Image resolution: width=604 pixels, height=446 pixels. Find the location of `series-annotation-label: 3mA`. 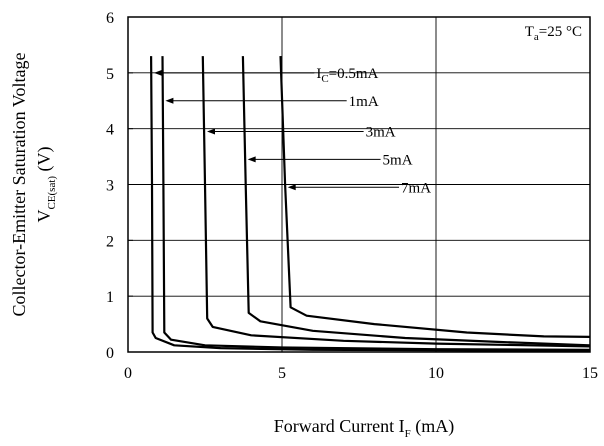

series-annotation-label: 3mA is located at coordinates (381, 132).